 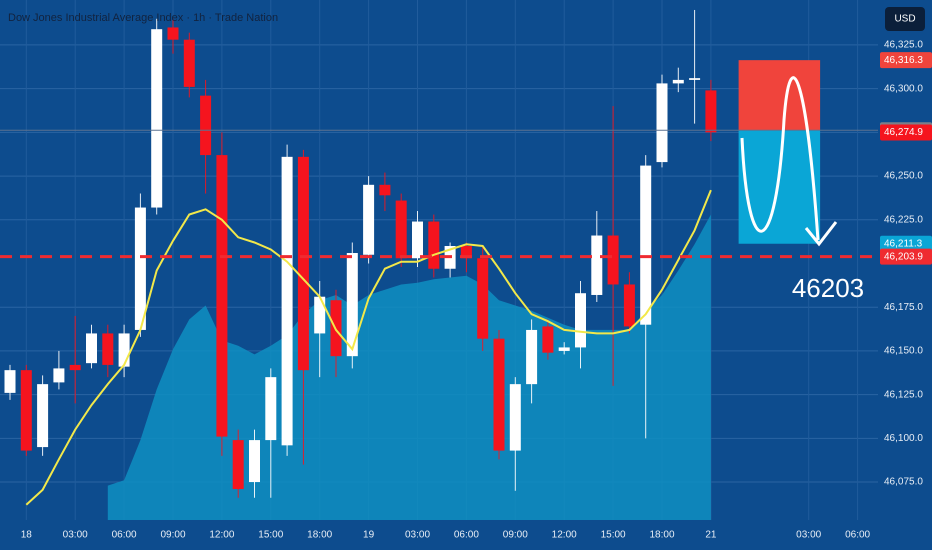 I want to click on forecast-arrowhead, so click(x=821, y=234).